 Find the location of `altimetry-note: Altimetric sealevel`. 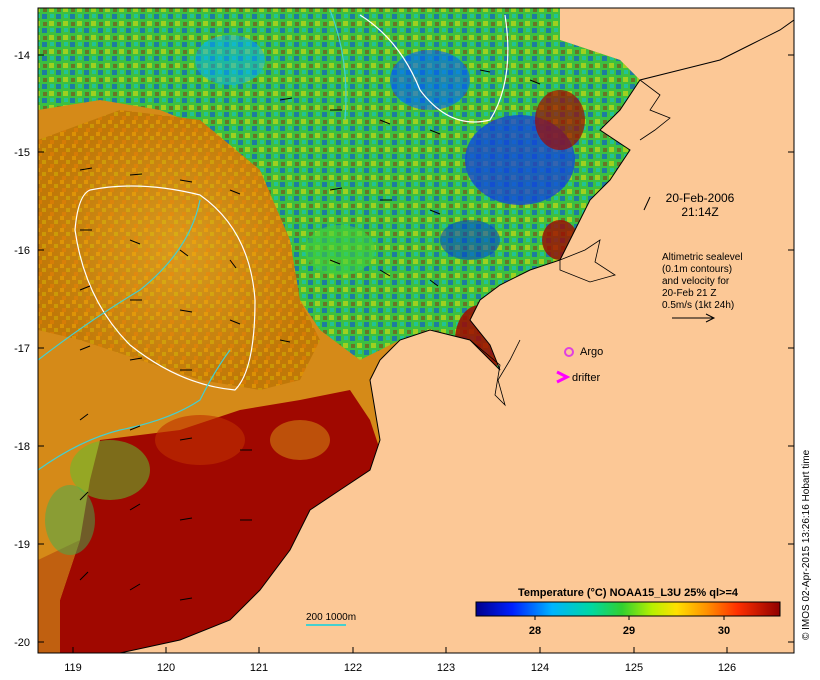

altimetry-note: Altimetric sealevel is located at coordinates (702, 257).